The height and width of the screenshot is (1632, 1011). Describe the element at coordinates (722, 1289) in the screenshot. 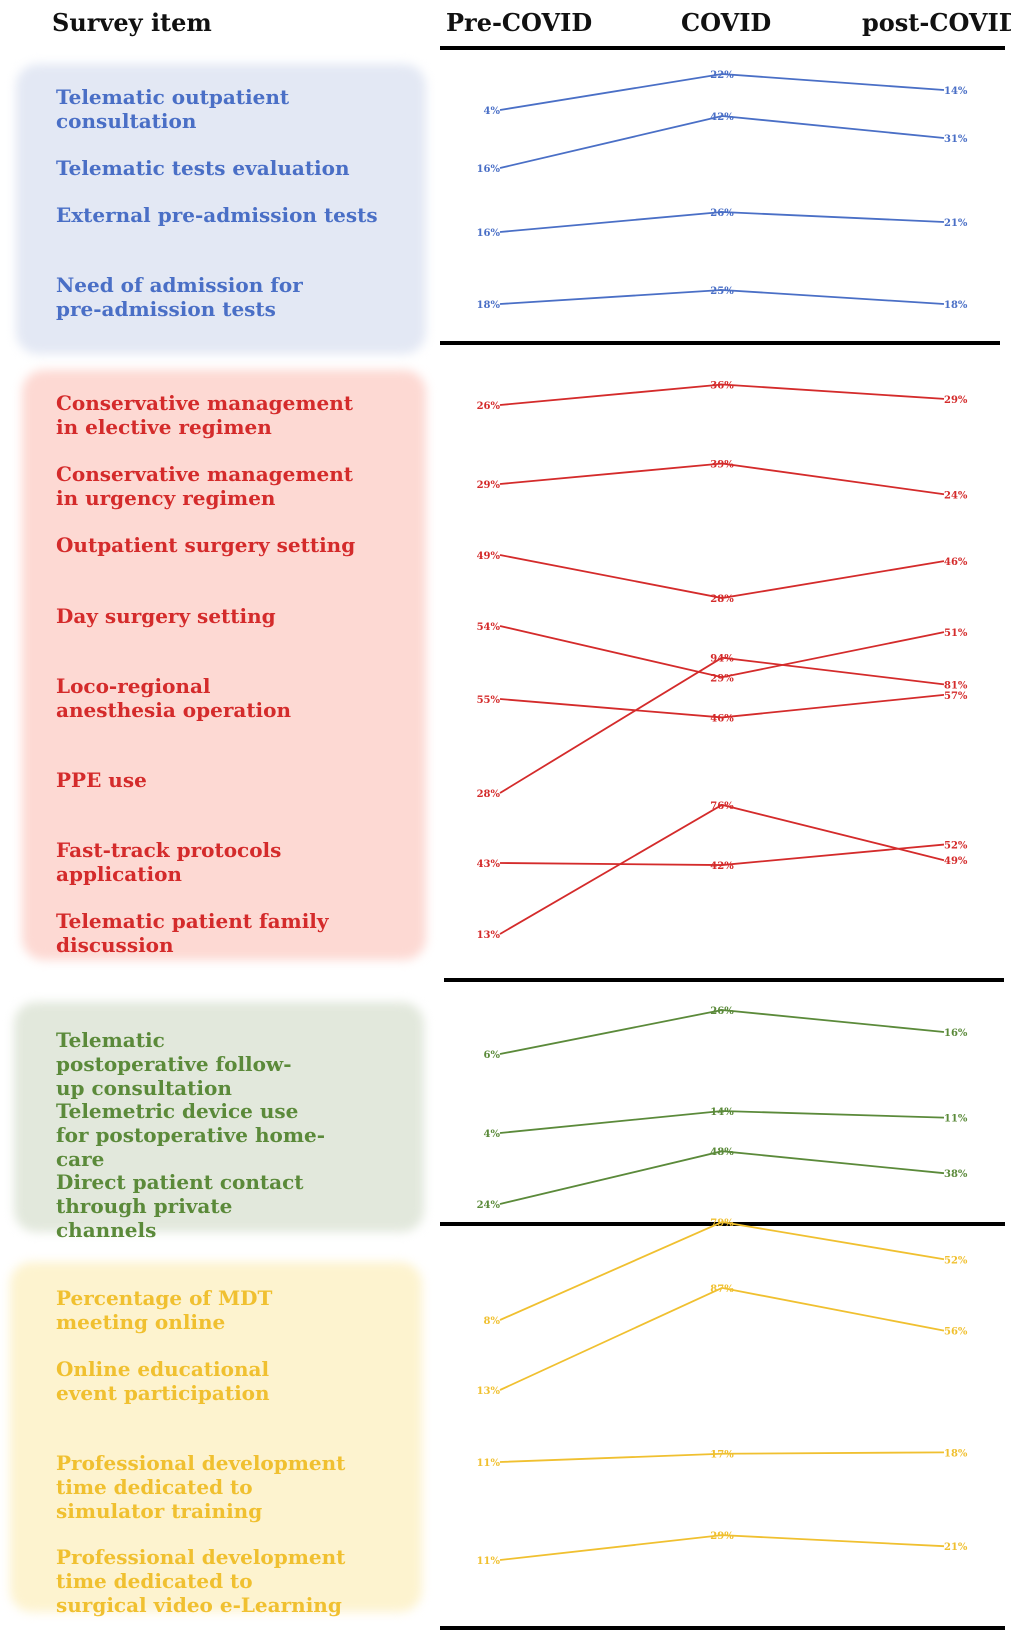

I see `data-label: 87%` at that location.